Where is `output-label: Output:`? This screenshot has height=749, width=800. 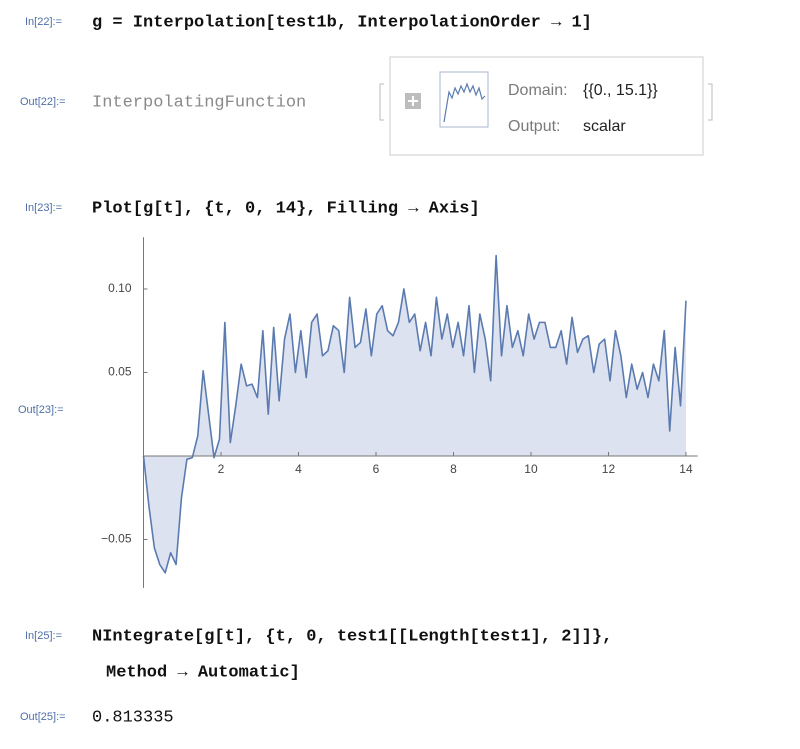 output-label: Output: is located at coordinates (534, 126).